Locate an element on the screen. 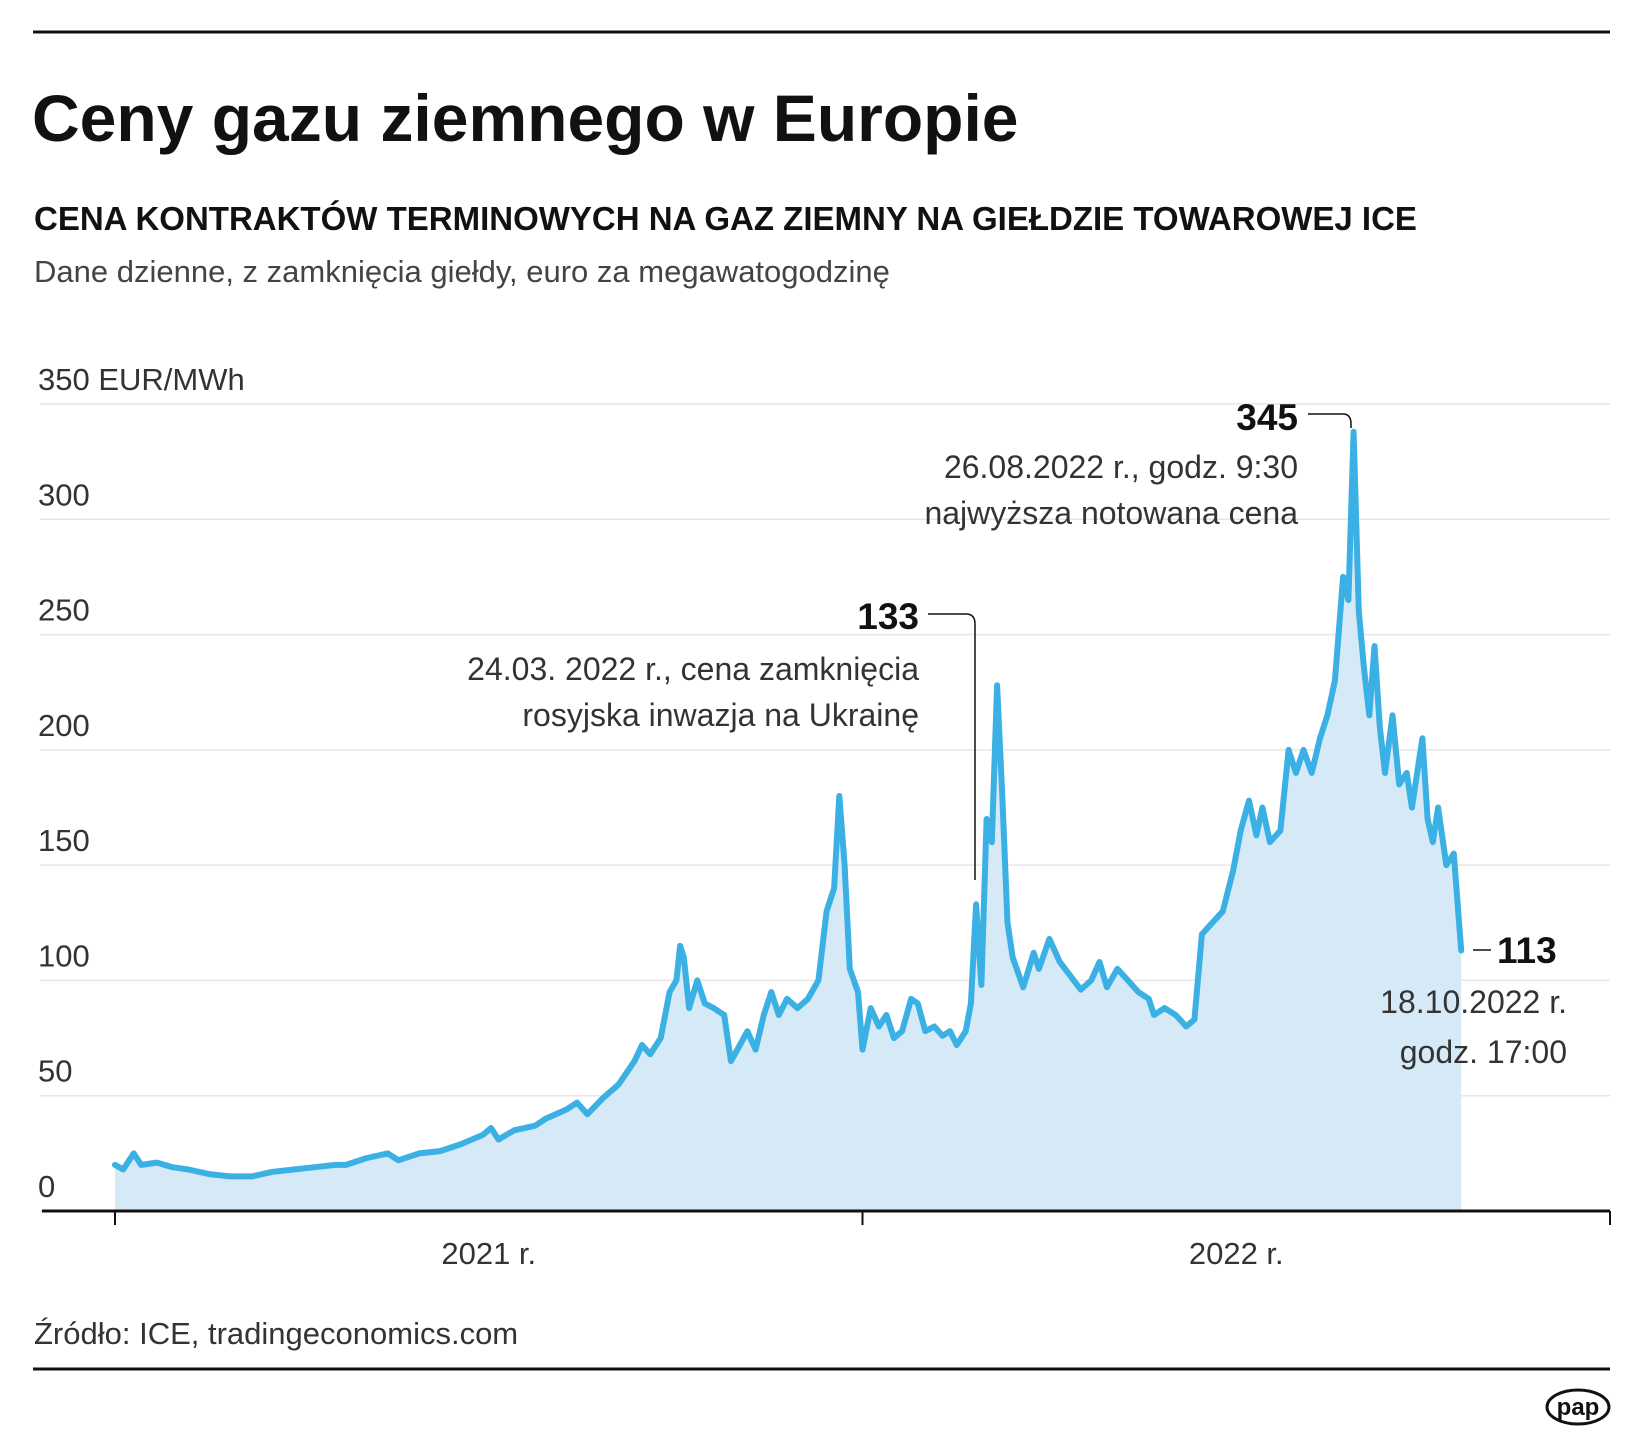  y-tick-label: 350 EUR/MWh is located at coordinates (141, 379).